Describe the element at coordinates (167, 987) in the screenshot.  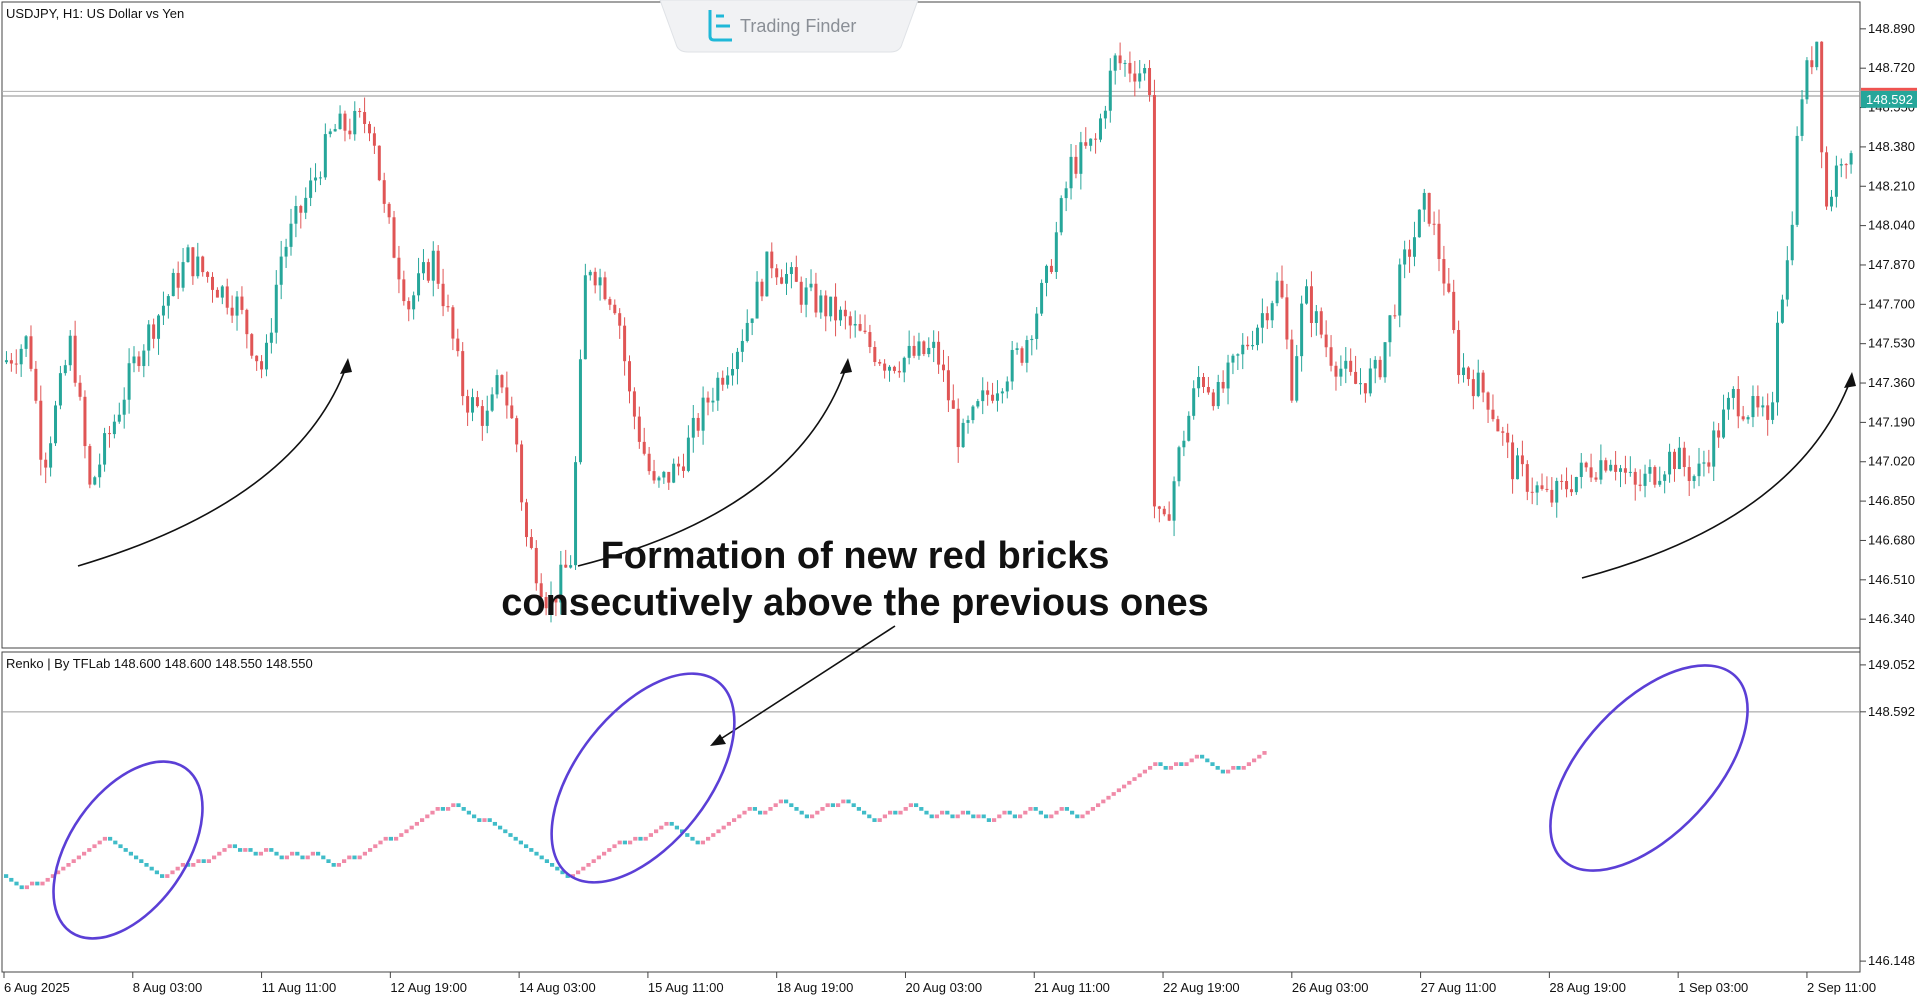
I see `x-tick-label: 8 Aug 03:00` at that location.